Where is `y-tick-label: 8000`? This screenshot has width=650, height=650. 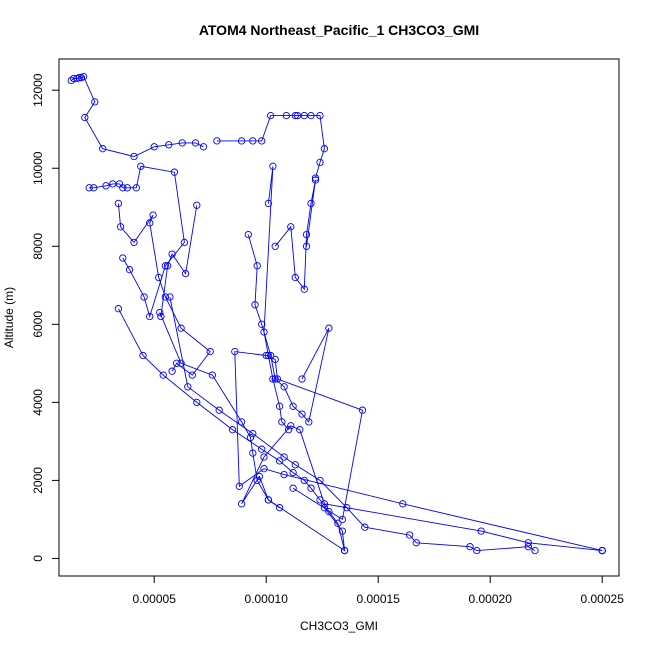
y-tick-label: 8000 is located at coordinates (38, 246).